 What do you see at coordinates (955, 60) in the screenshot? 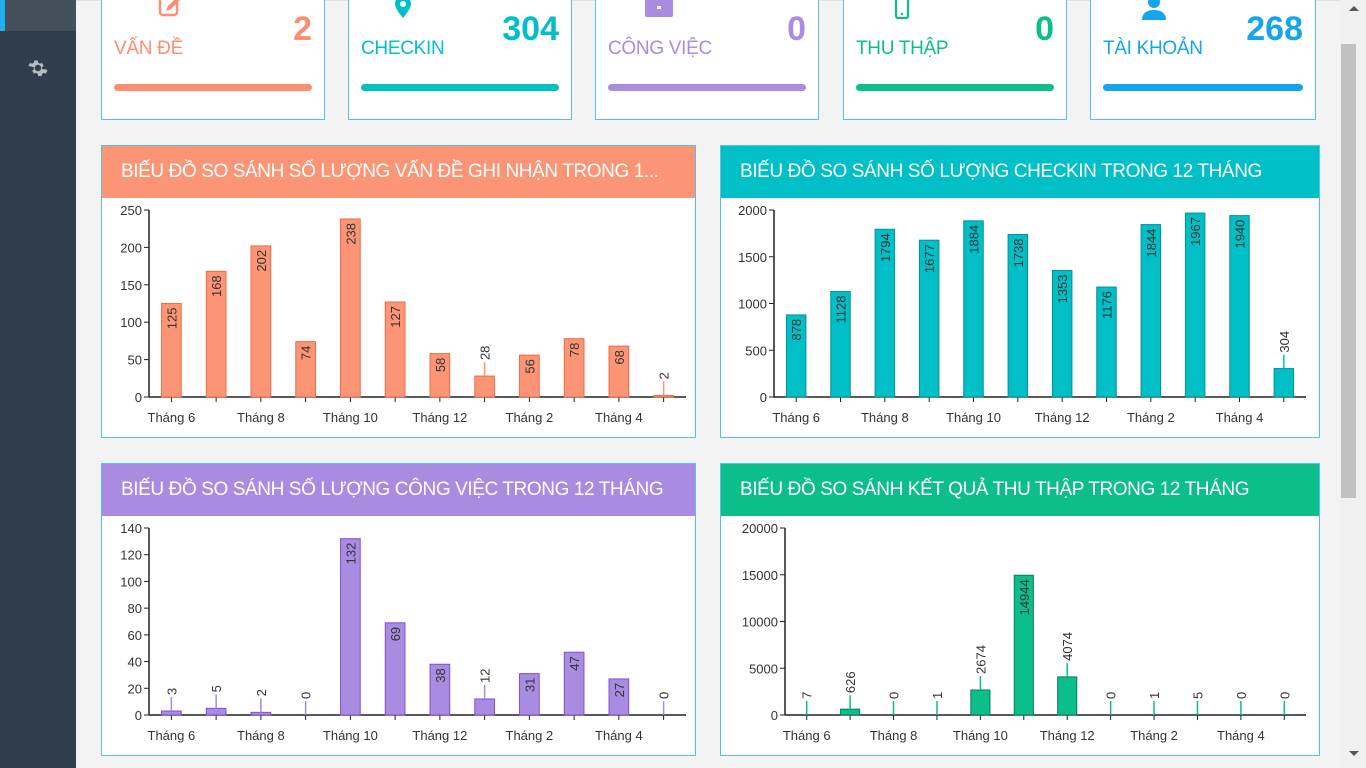
I see `stat-card-collect: 0 THU THẬP` at bounding box center [955, 60].